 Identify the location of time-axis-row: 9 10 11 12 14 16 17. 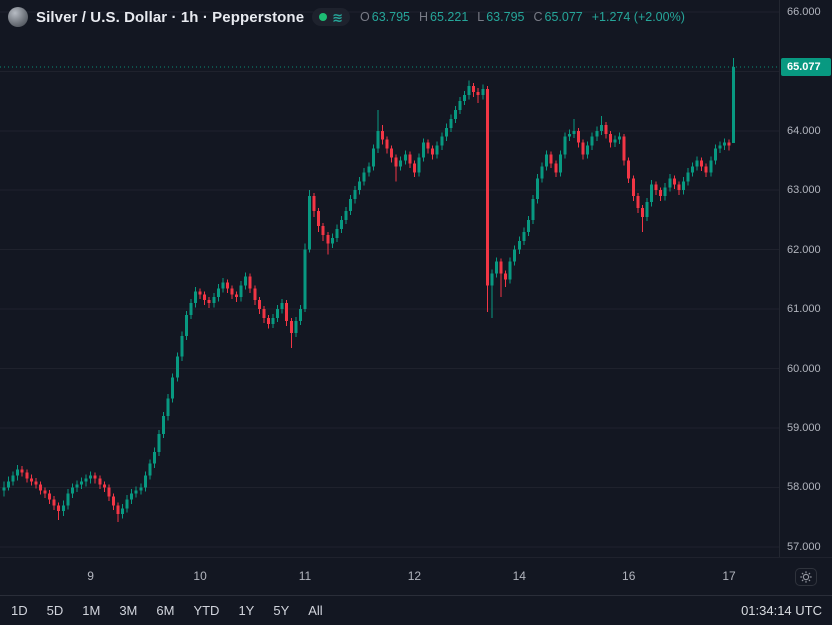
(416, 576).